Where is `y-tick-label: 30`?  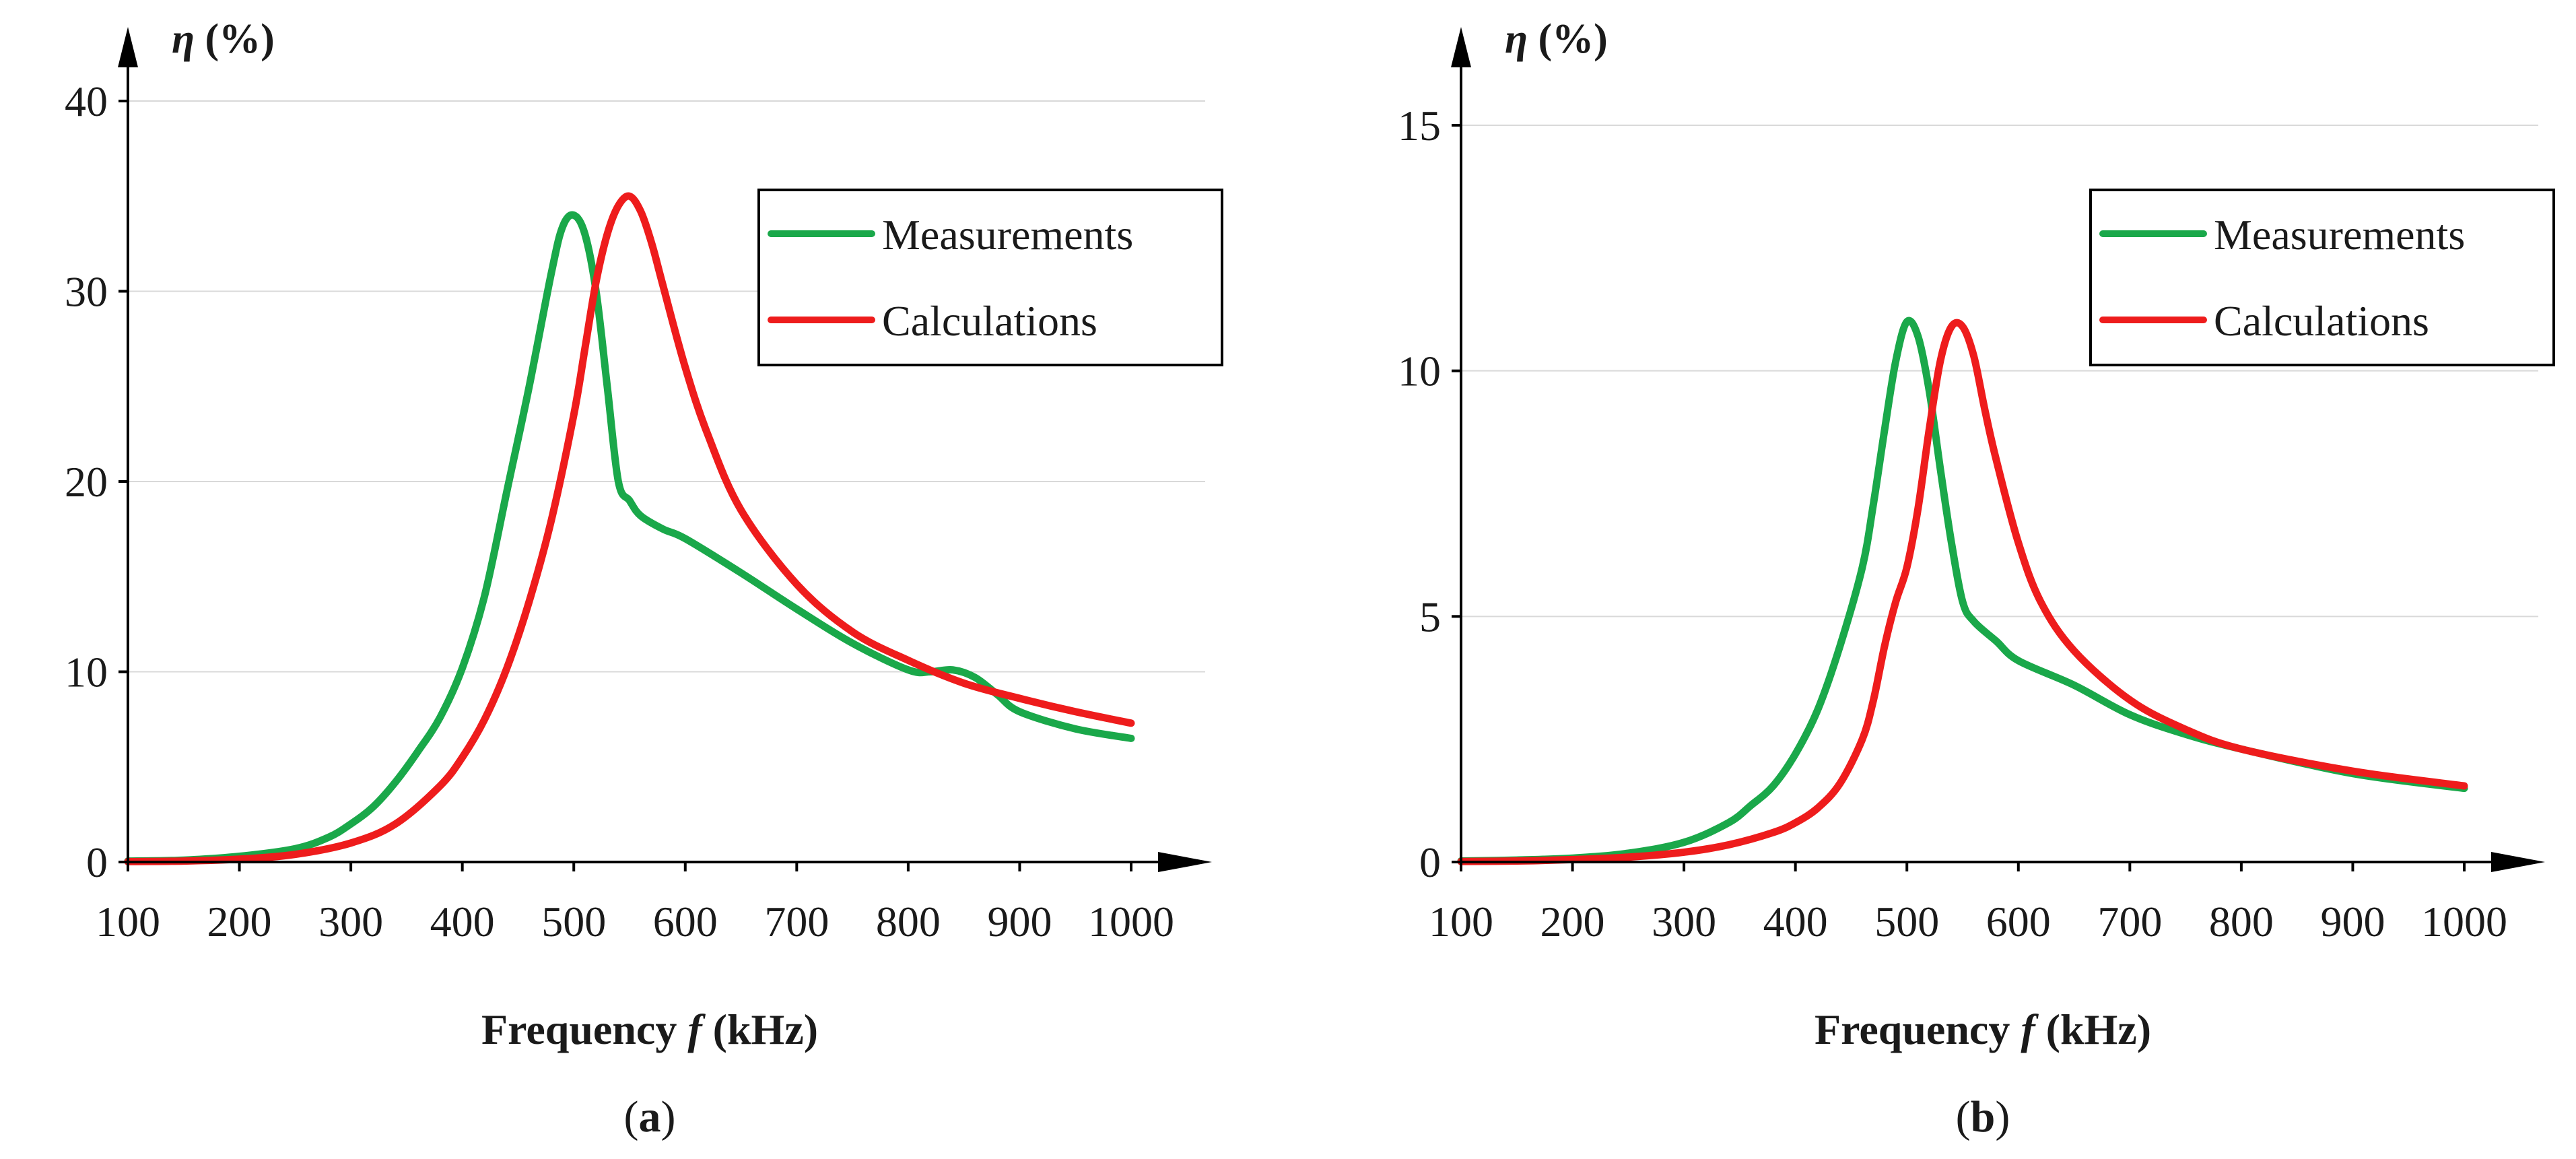
y-tick-label: 30 is located at coordinates (87, 292).